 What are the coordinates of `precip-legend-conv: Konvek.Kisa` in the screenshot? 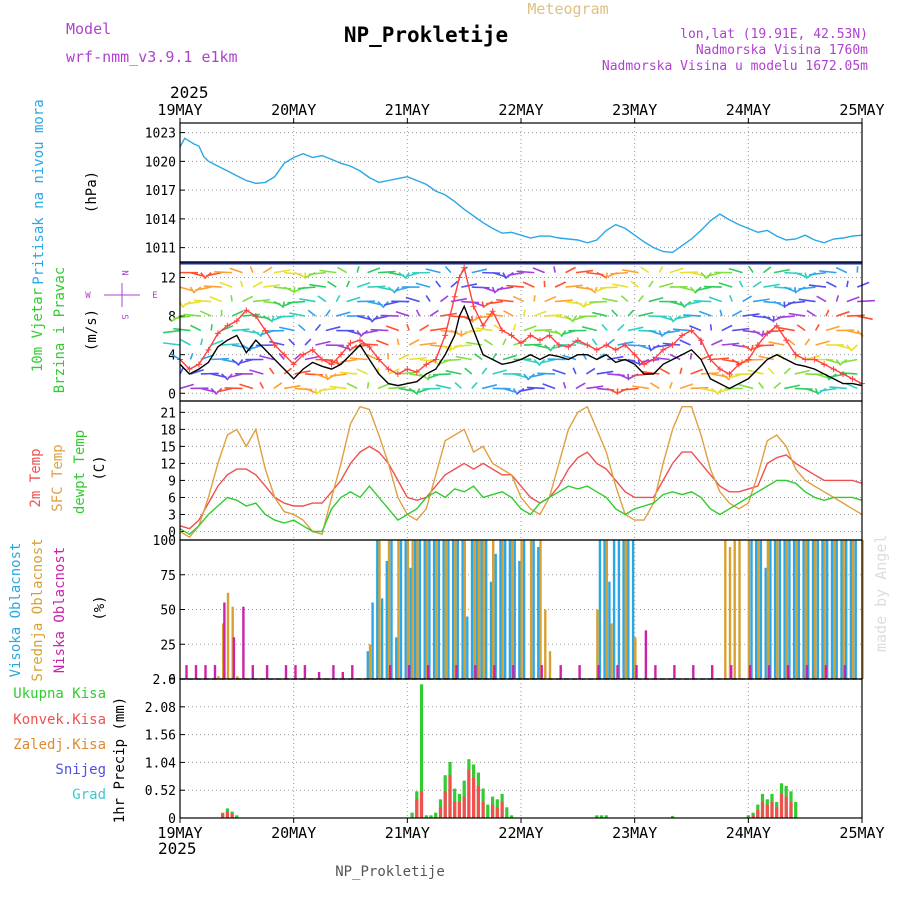 It's located at (59, 720).